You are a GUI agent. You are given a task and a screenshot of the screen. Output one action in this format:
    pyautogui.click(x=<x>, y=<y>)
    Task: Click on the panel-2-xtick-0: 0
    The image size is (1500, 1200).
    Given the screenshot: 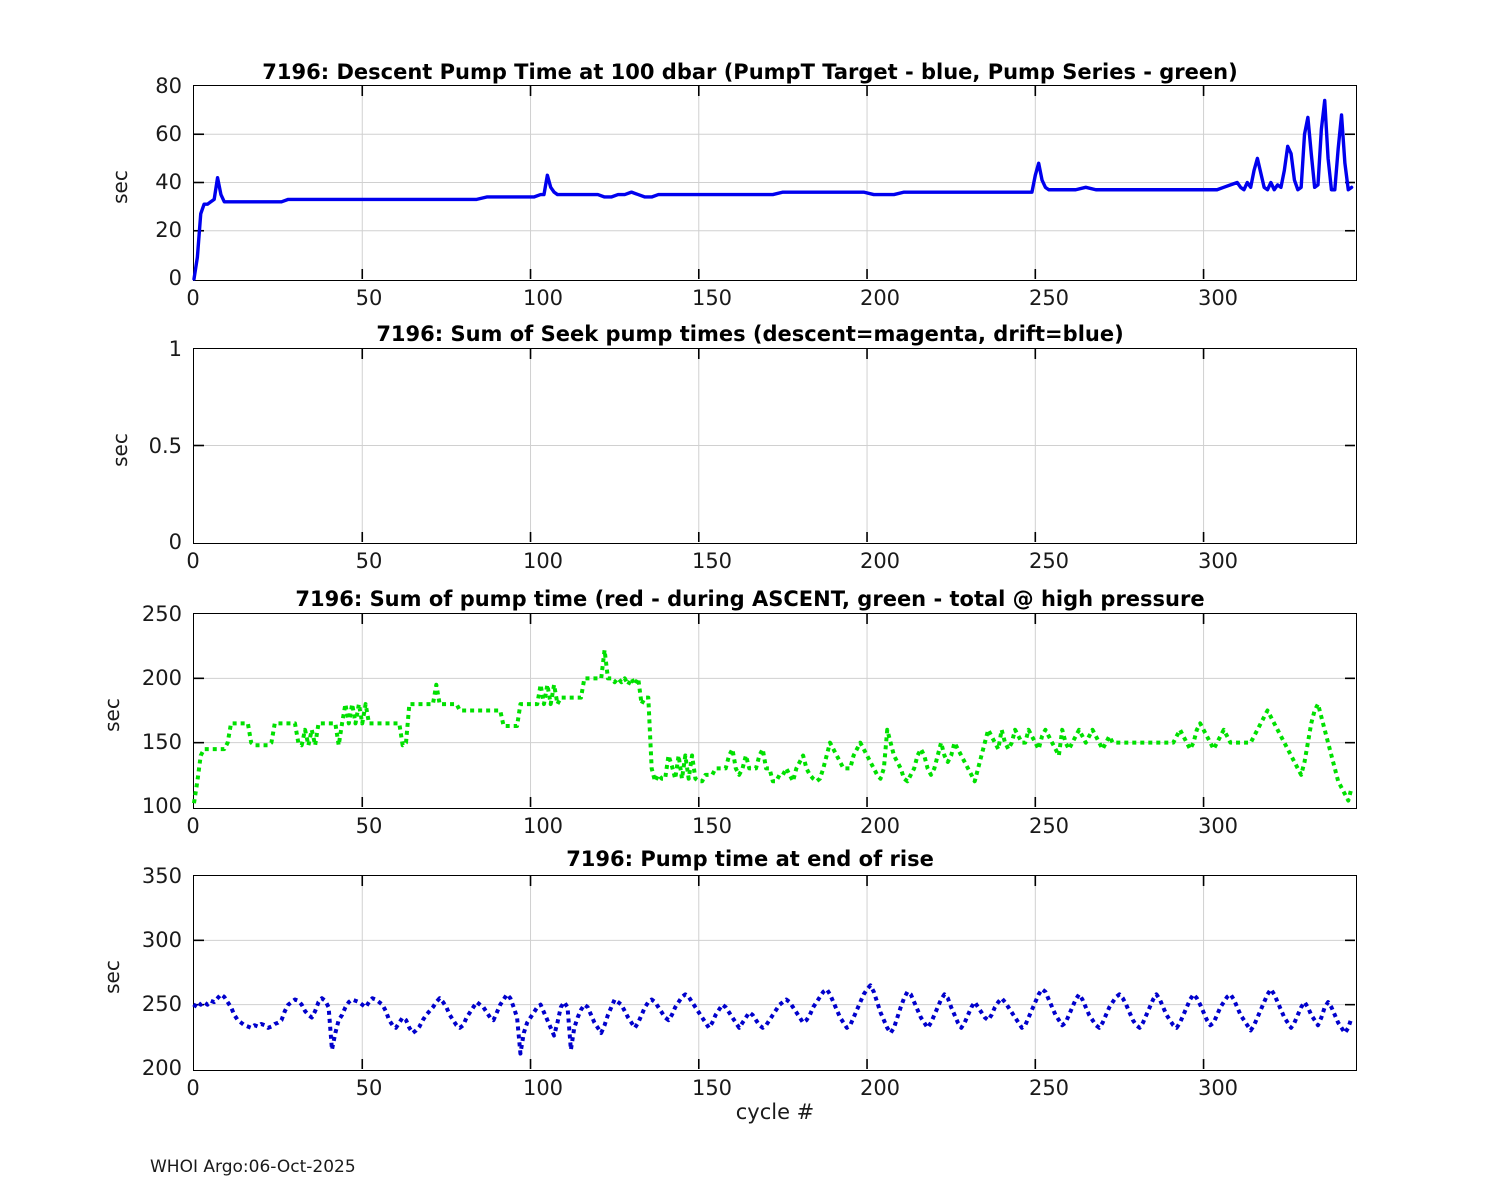 What is the action you would take?
    pyautogui.click(x=193, y=561)
    